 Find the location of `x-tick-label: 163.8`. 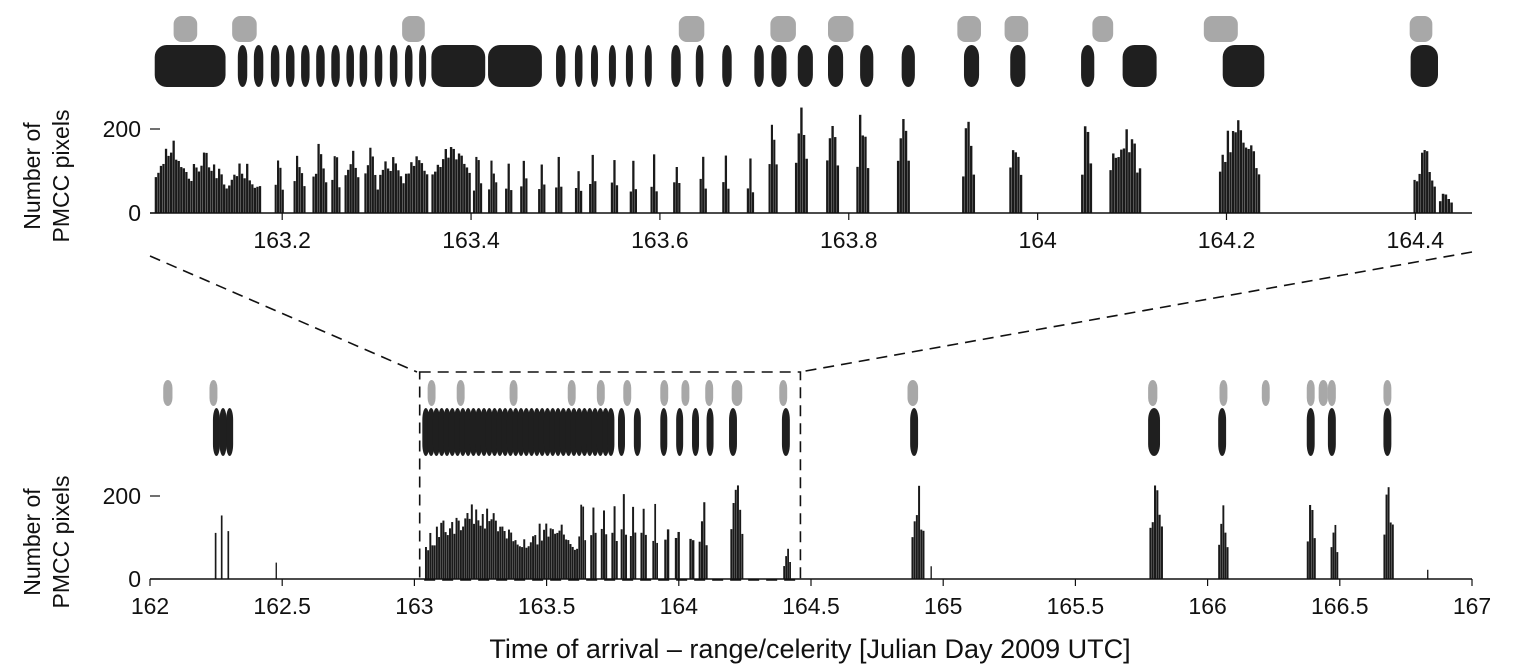

x-tick-label: 163.8 is located at coordinates (849, 240).